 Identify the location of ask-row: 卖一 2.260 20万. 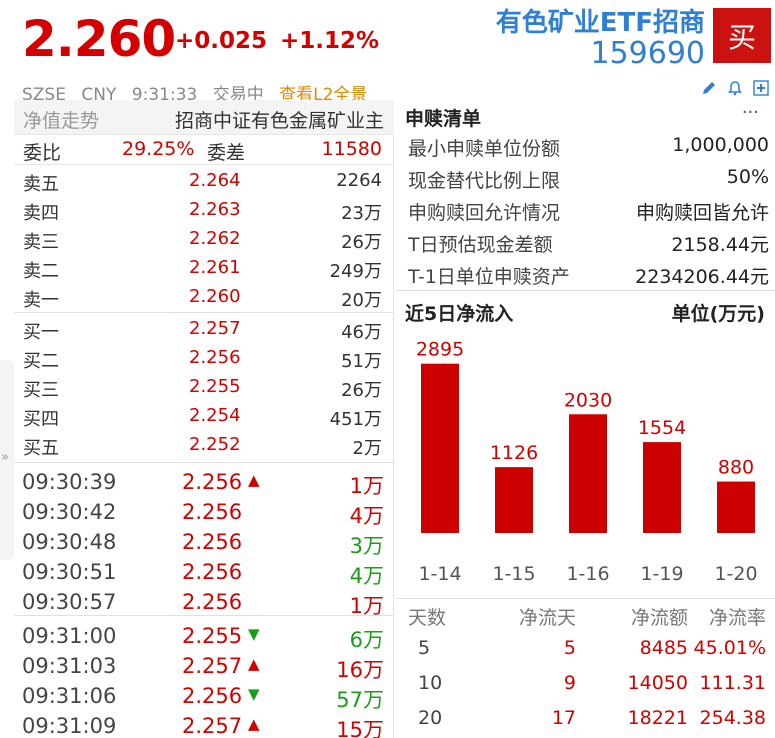
(204, 297).